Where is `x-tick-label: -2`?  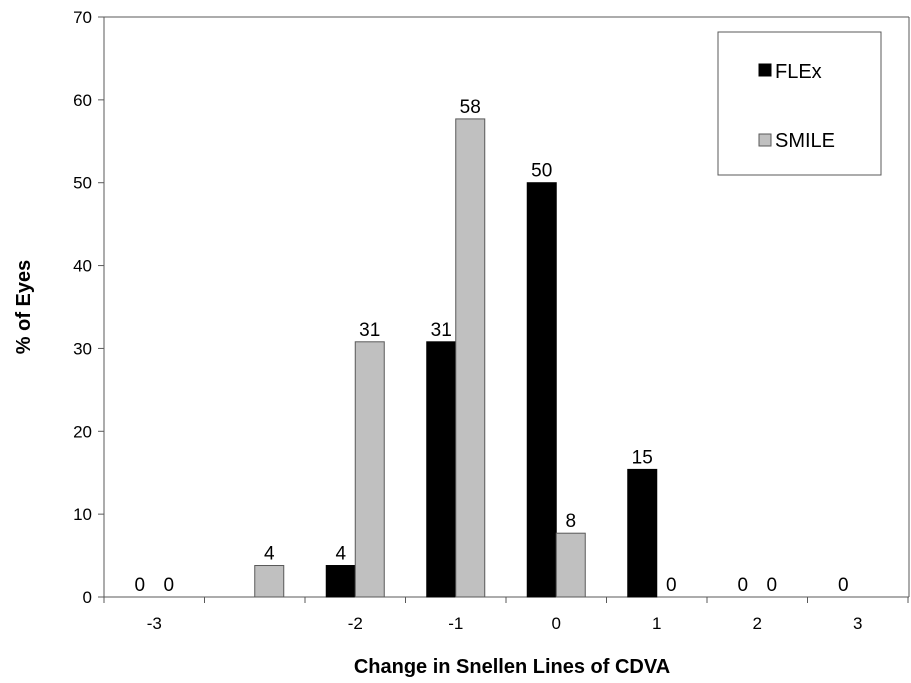 x-tick-label: -2 is located at coordinates (355, 623).